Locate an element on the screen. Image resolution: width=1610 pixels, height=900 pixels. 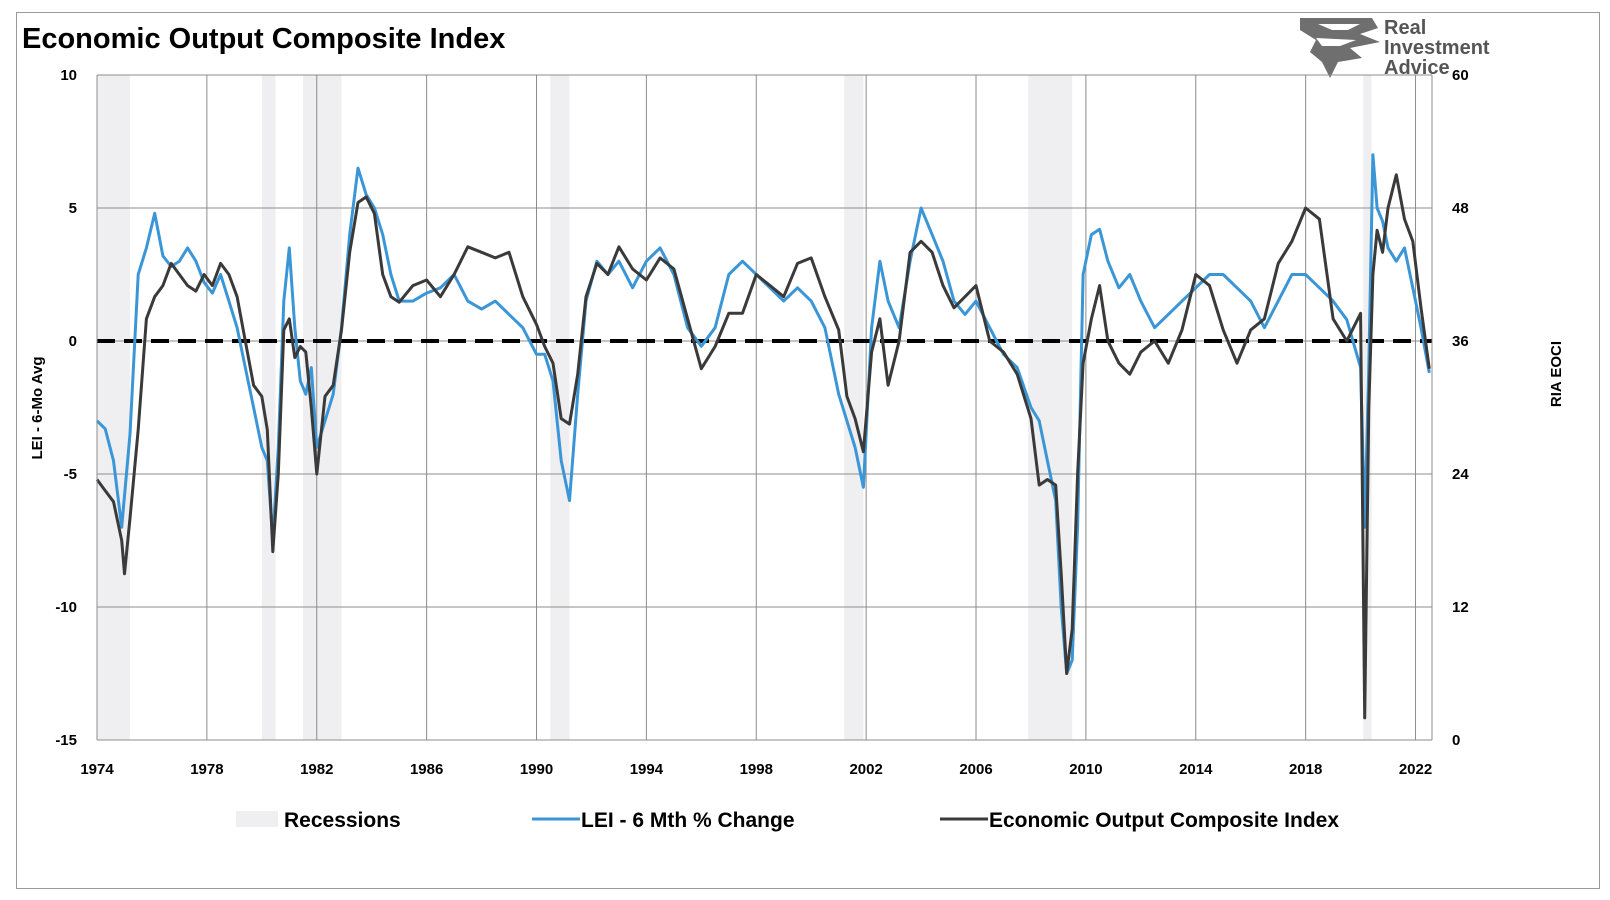
eagle-head-icon is located at coordinates (1340, 48).